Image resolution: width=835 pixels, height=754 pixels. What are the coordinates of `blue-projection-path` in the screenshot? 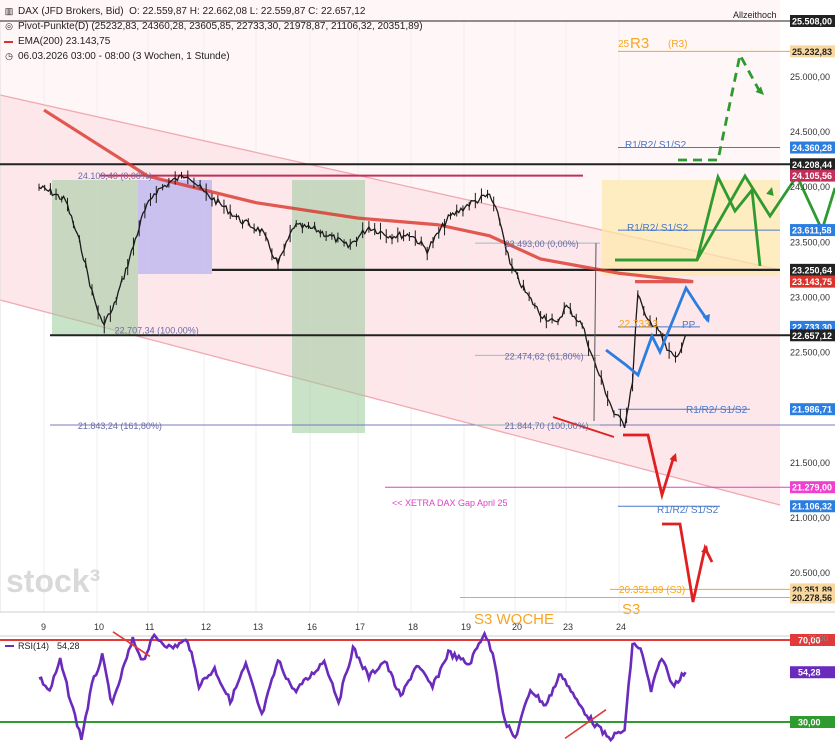 It's located at (657, 331).